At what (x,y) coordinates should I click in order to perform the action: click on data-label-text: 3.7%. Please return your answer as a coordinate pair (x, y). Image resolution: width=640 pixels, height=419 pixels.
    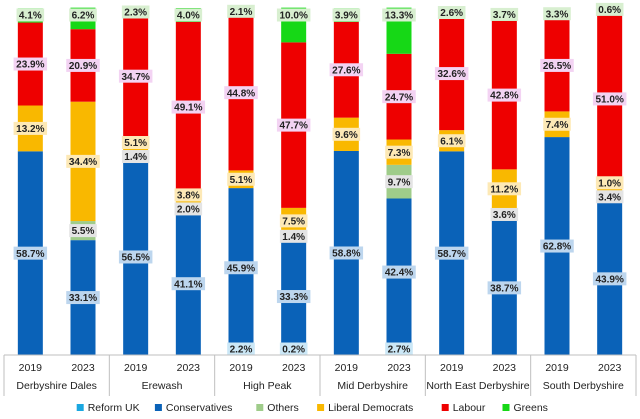
    Looking at the image, I should click on (504, 15).